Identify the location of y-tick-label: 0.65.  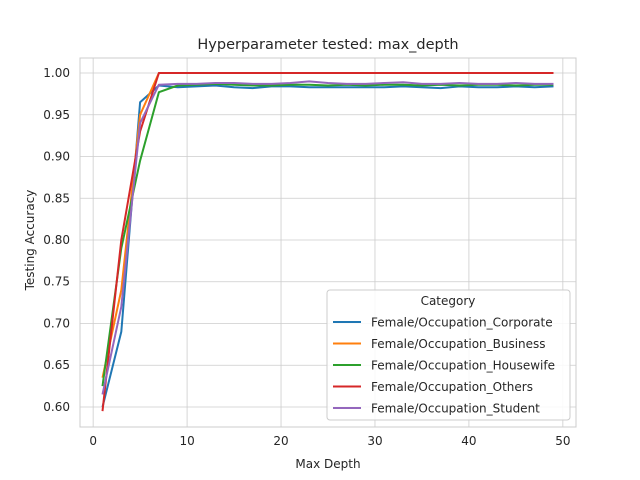
(56, 365).